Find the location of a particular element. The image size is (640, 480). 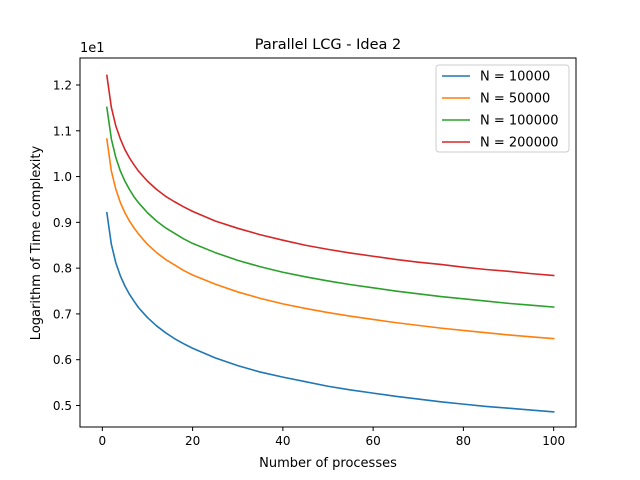

y-tick-label: 0.8 is located at coordinates (62, 269).